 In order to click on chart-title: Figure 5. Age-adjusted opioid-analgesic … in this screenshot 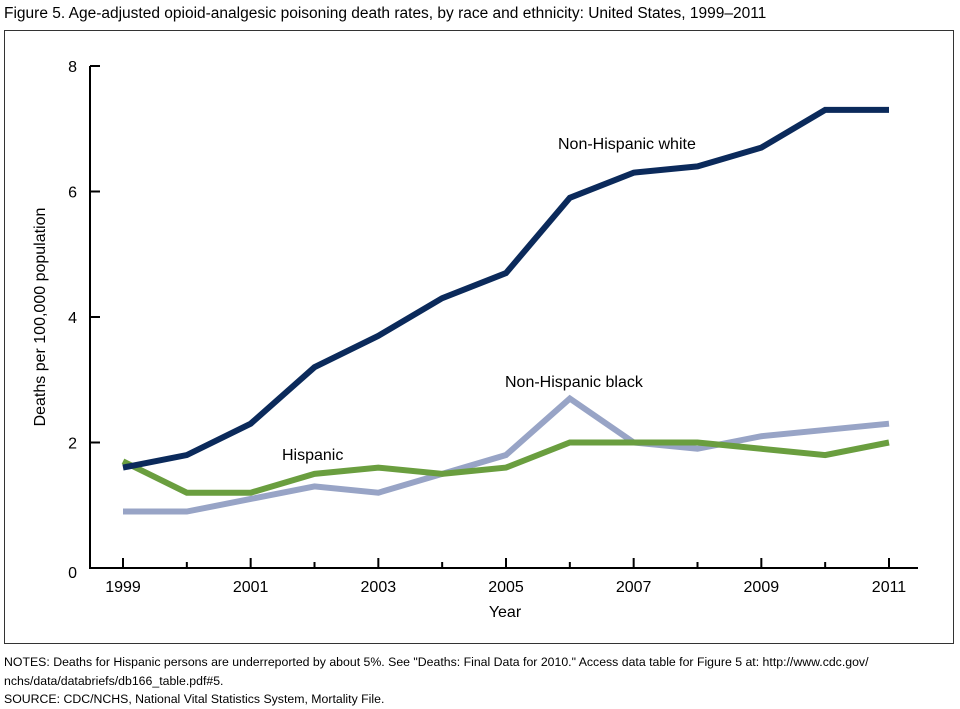, I will do `click(385, 13)`.